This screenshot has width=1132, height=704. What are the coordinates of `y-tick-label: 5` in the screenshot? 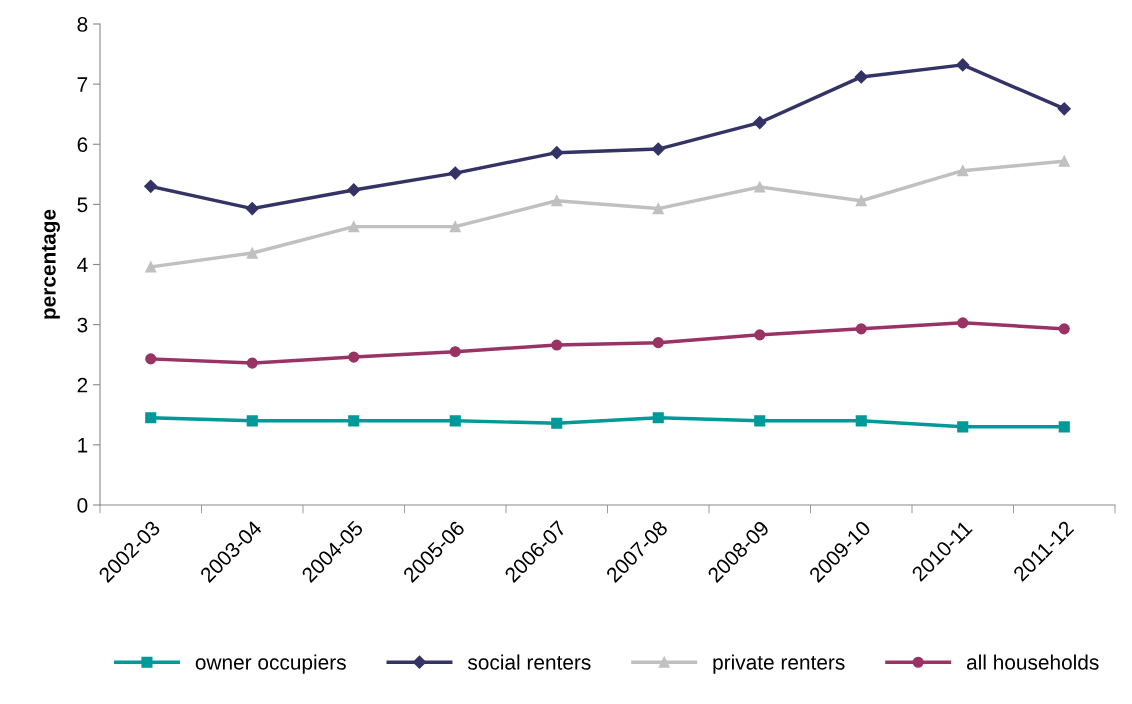 It's located at (82, 205).